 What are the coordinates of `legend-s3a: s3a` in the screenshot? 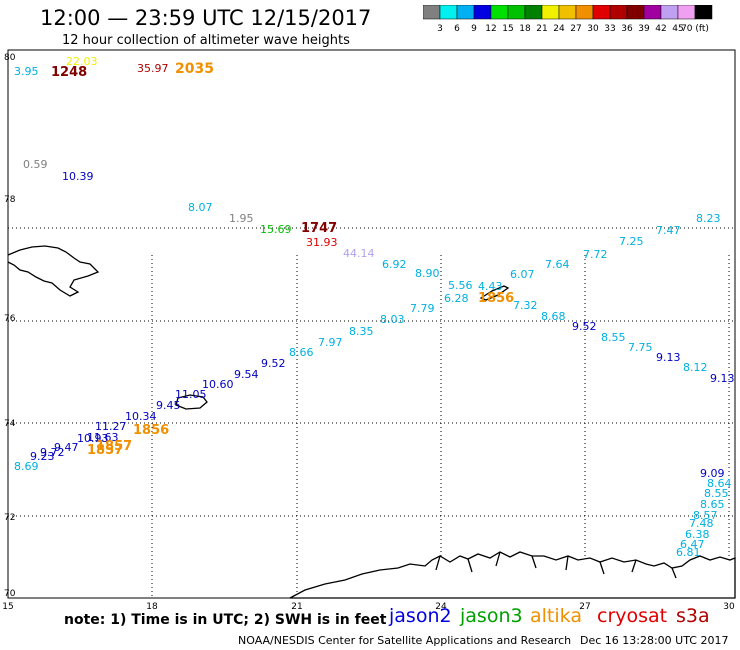 It's located at (693, 616).